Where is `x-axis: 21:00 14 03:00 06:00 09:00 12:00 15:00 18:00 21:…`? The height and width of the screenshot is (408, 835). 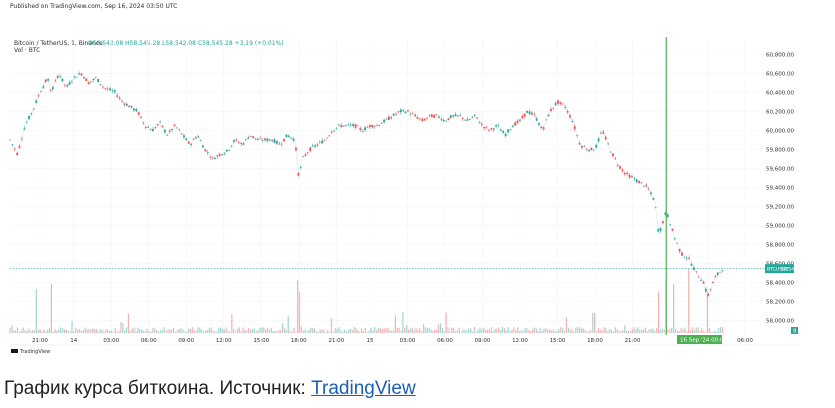
x-axis: 21:00 14 03:00 06:00 09:00 12:00 15:00 18:00 21:… is located at coordinates (392, 341).